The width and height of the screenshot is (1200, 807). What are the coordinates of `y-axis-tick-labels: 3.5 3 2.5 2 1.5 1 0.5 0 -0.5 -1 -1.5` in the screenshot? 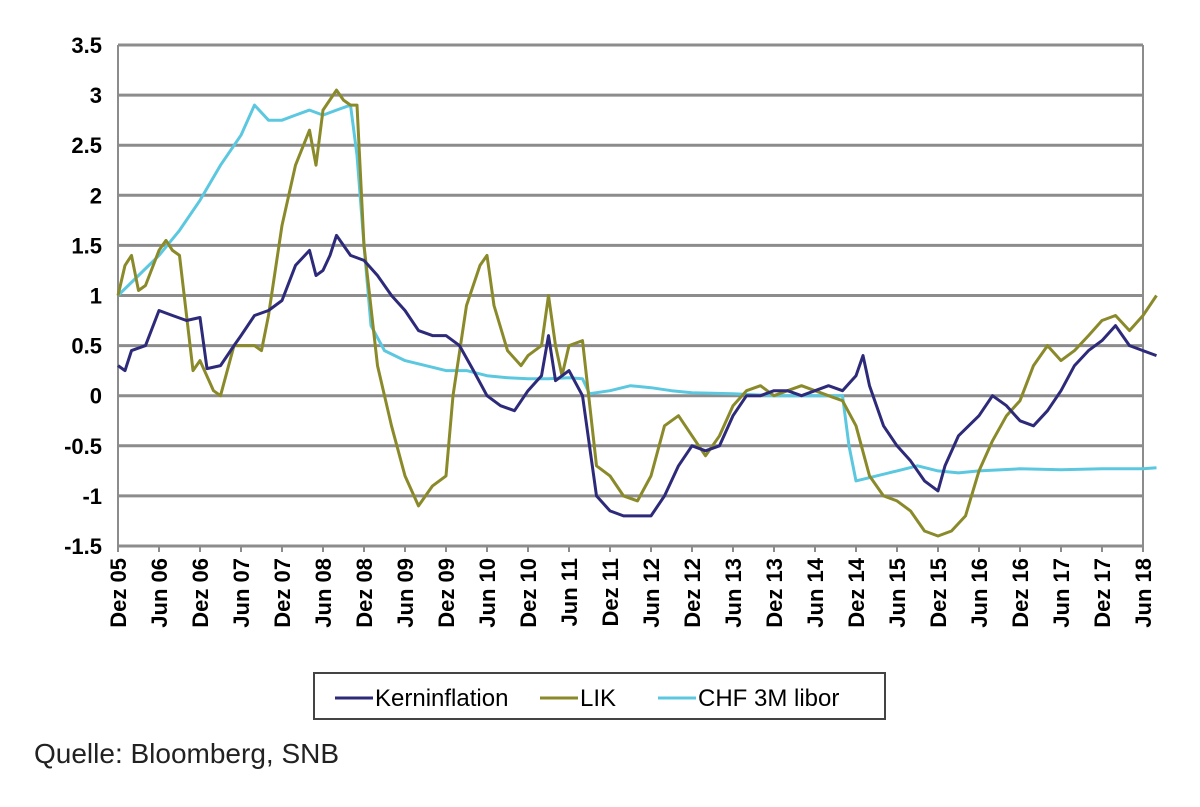 It's located at (83, 296).